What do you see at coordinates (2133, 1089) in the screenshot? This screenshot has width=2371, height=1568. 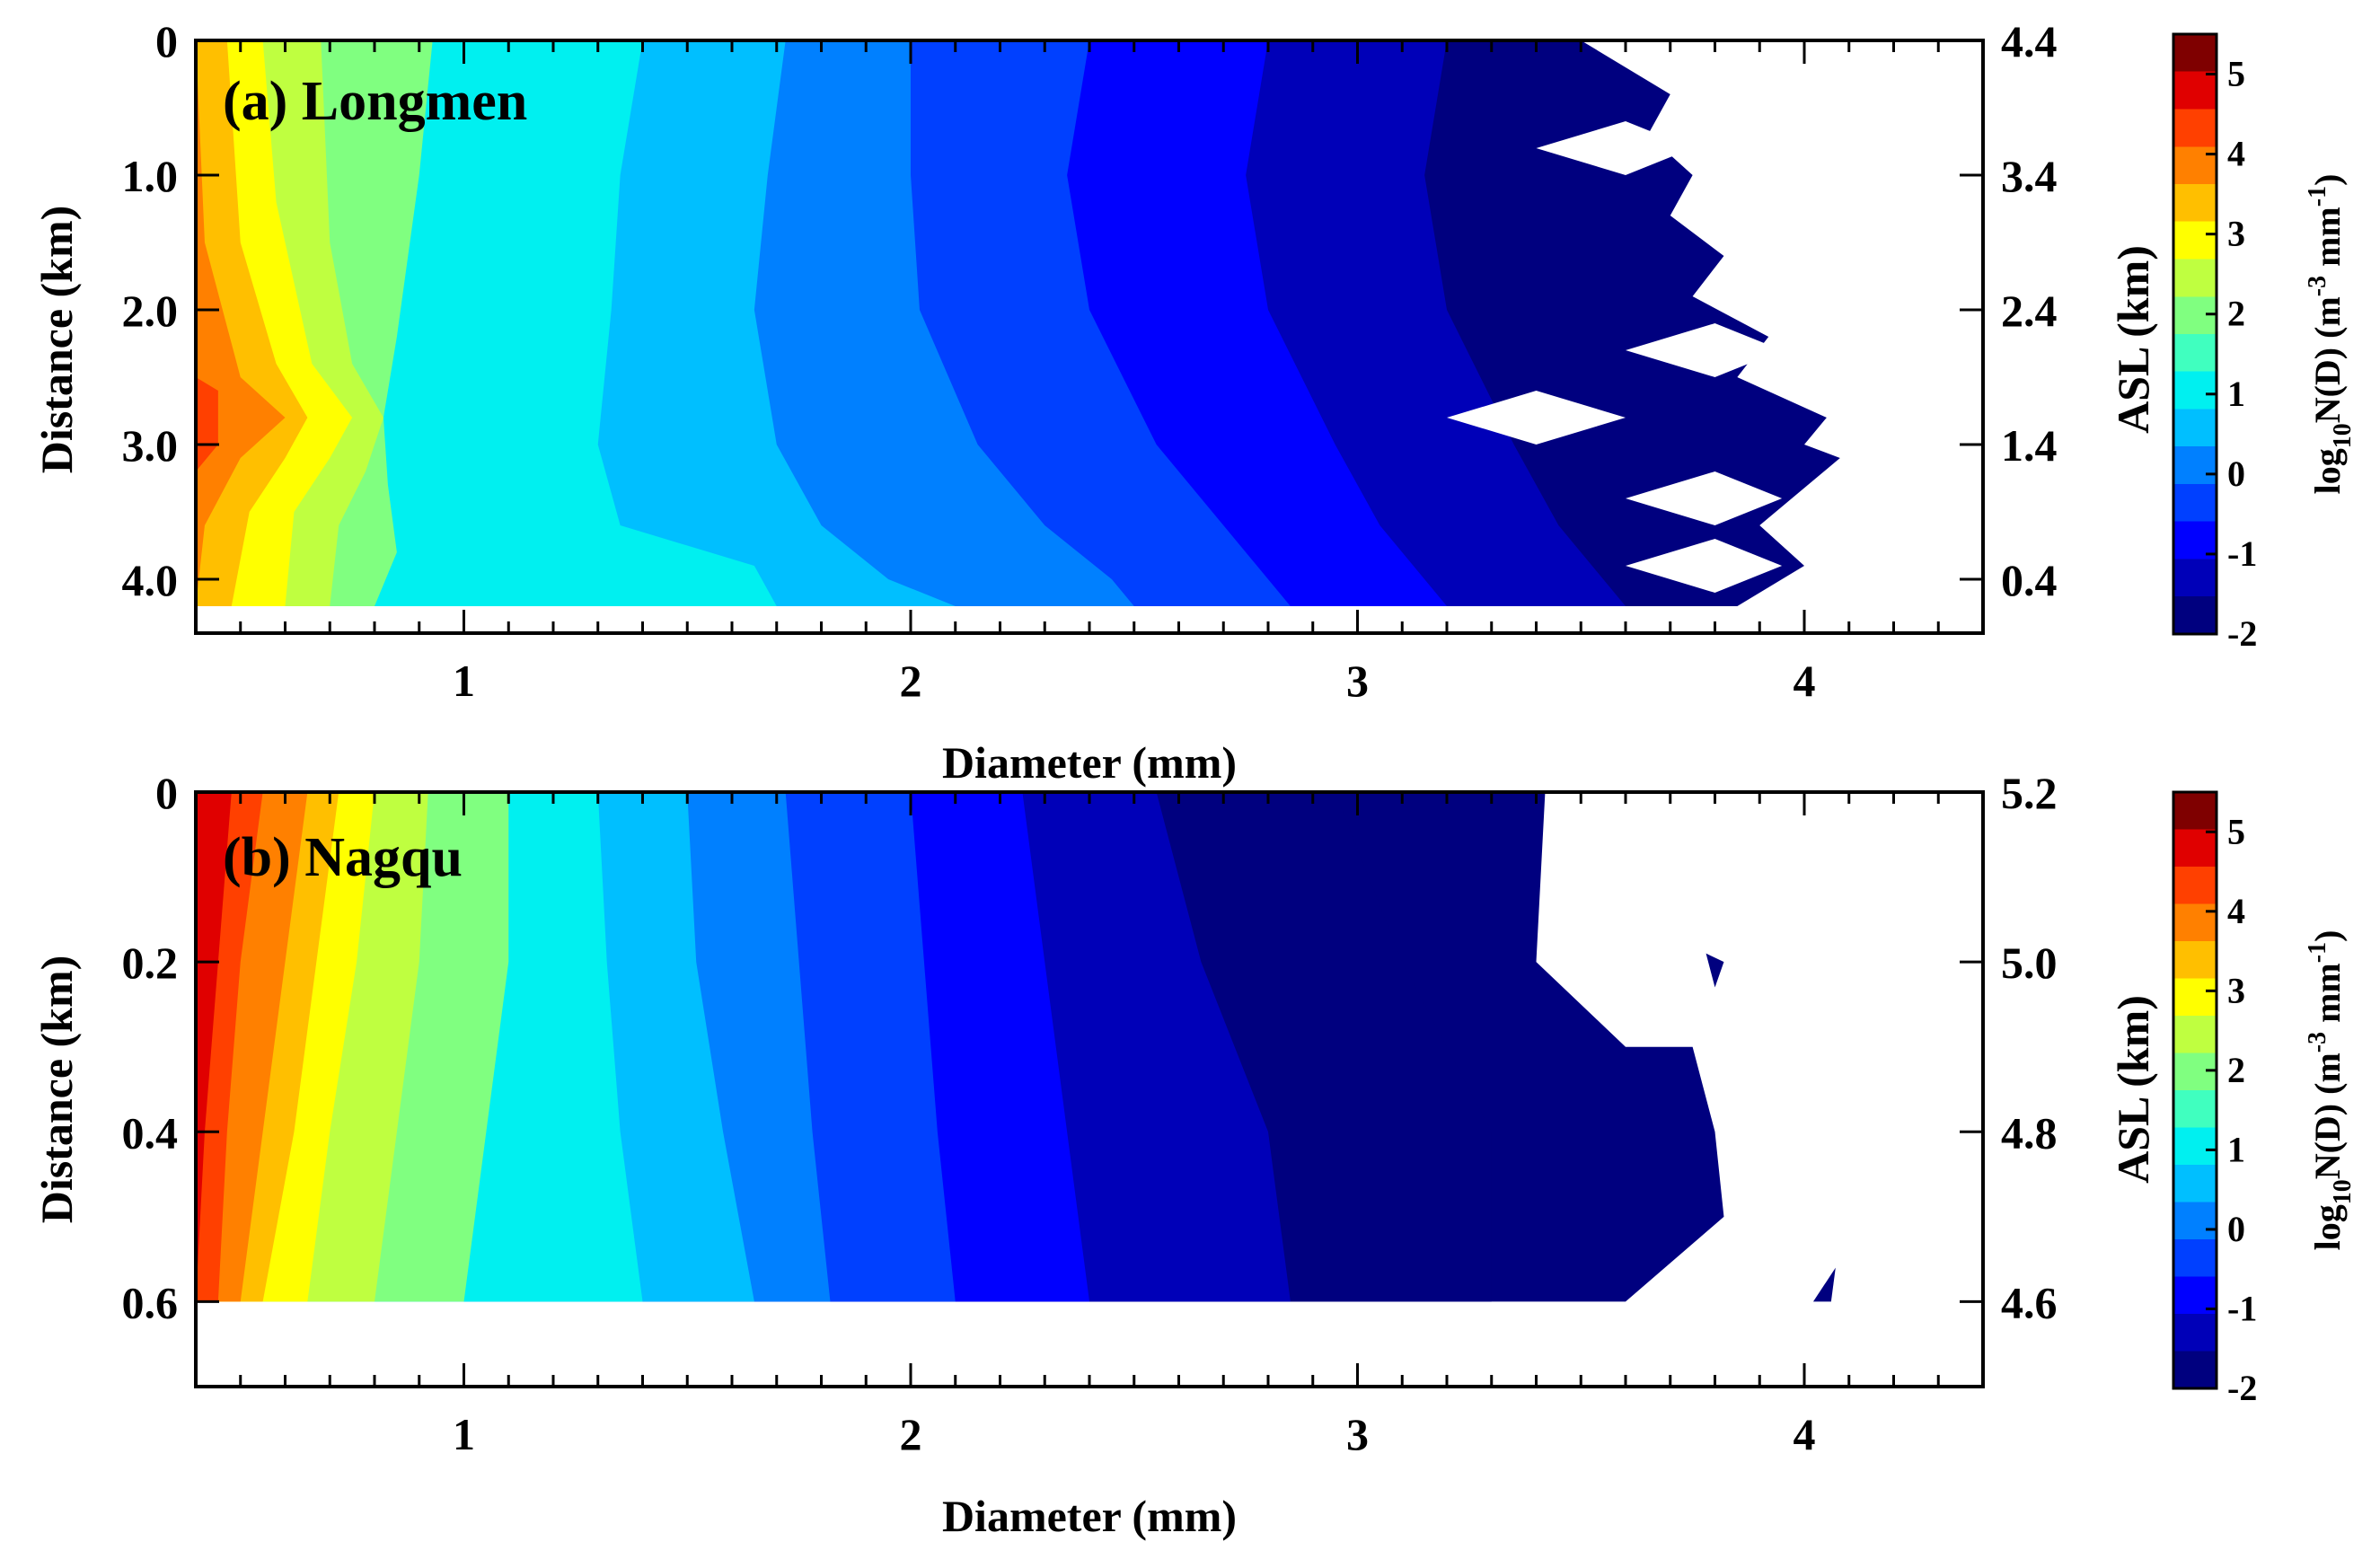 I see `y2-axis-title-b: ASL (km)` at bounding box center [2133, 1089].